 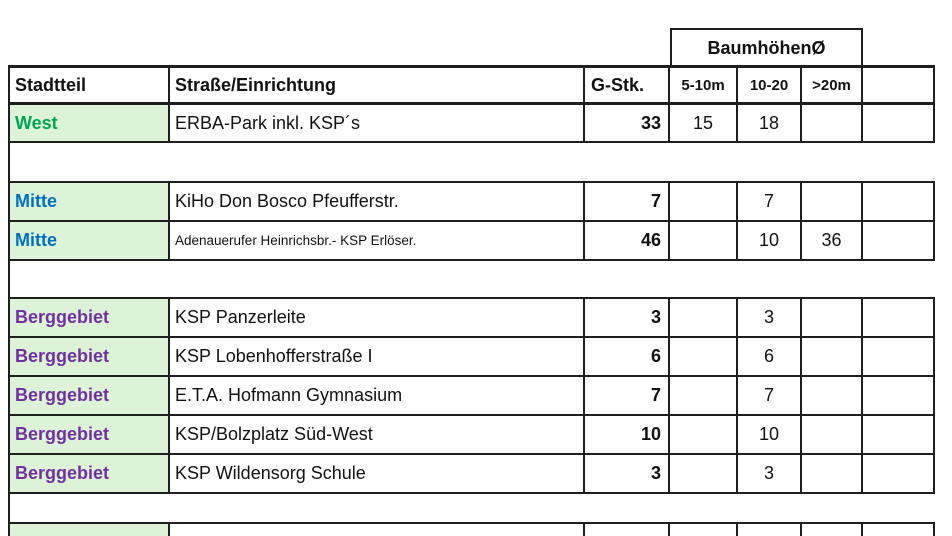 I want to click on baumhoehen-banner: BaumhöhenØ, so click(x=766, y=47).